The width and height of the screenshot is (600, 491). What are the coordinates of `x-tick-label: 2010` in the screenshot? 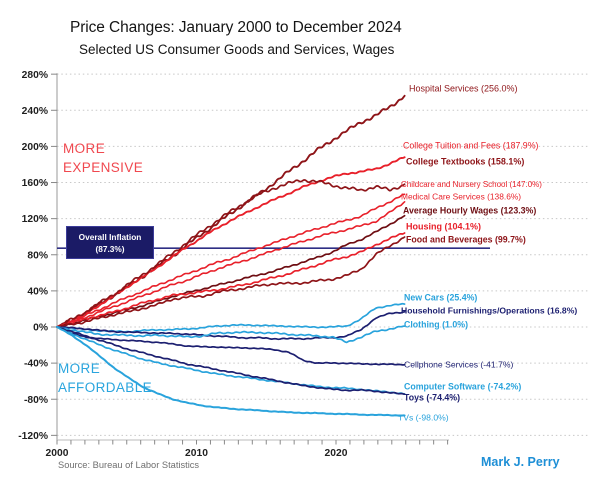 It's located at (196, 453).